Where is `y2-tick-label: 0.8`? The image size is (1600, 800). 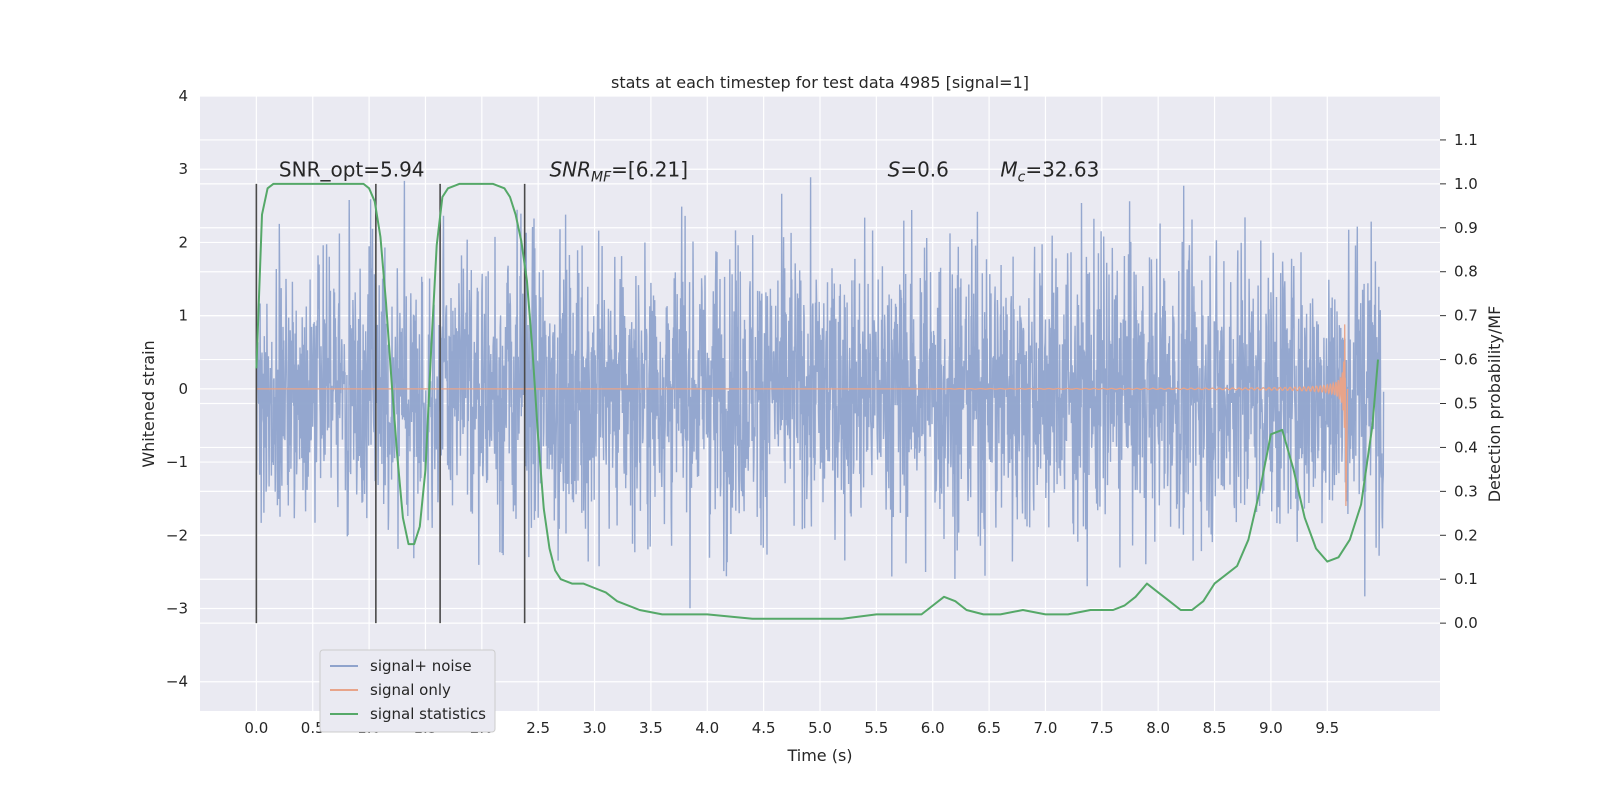
y2-tick-label: 0.8 is located at coordinates (1466, 272).